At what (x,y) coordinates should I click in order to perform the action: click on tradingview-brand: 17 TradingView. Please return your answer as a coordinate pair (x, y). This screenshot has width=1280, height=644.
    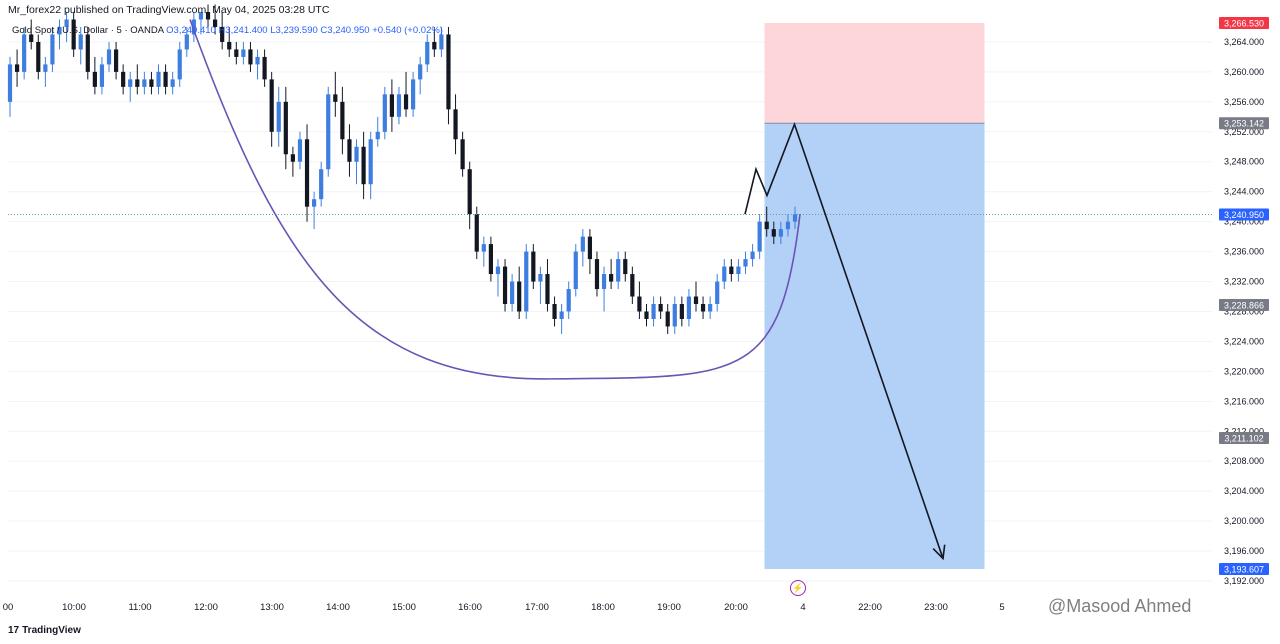
    Looking at the image, I should click on (44, 630).